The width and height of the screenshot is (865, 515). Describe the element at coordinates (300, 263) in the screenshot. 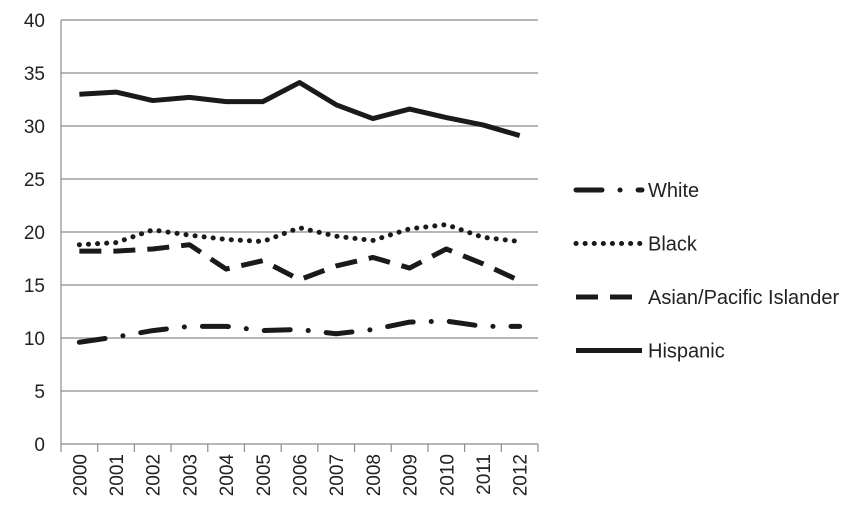

I see `series-line-asian-pacific-islander` at that location.